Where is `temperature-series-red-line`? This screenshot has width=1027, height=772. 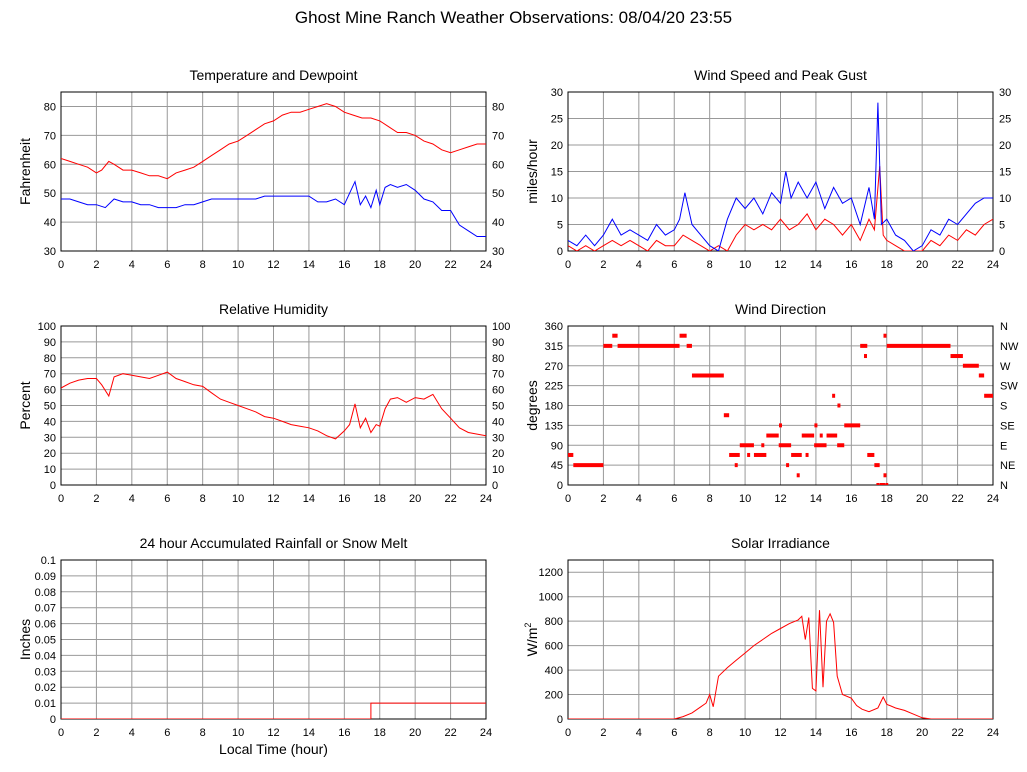 temperature-series-red-line is located at coordinates (273, 141).